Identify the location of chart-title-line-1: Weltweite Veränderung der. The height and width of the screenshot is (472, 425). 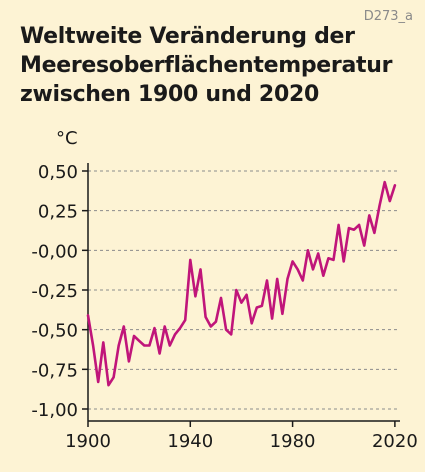
(187, 36).